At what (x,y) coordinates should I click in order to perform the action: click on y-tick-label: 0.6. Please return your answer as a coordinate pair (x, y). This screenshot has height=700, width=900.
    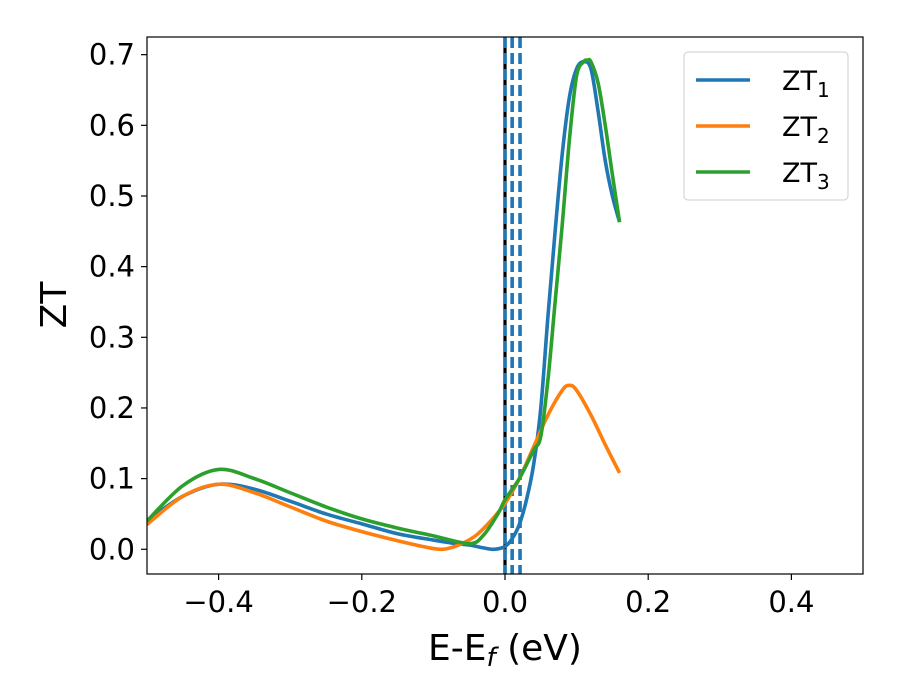
    Looking at the image, I should click on (112, 125).